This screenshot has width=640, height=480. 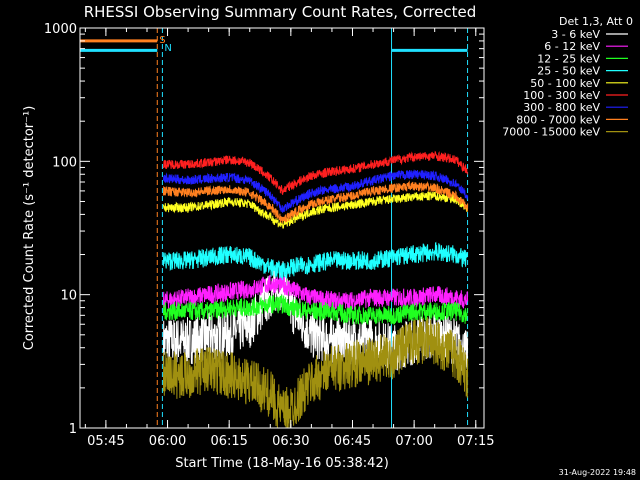 I want to click on legend-label-1: 6 - 12 keV, so click(x=572, y=46).